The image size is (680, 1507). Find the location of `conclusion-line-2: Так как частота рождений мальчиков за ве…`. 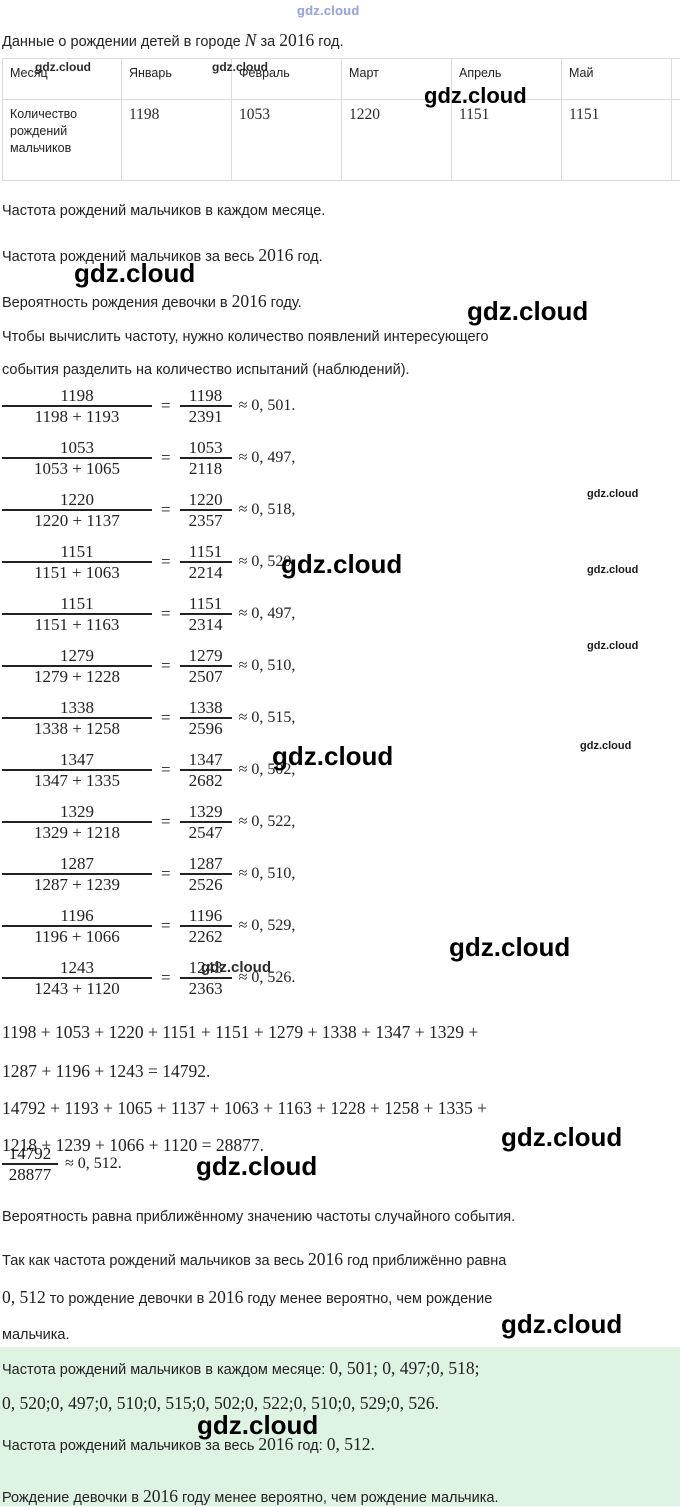

conclusion-line-2: Так как частота рождений мальчиков за ве… is located at coordinates (254, 1260).